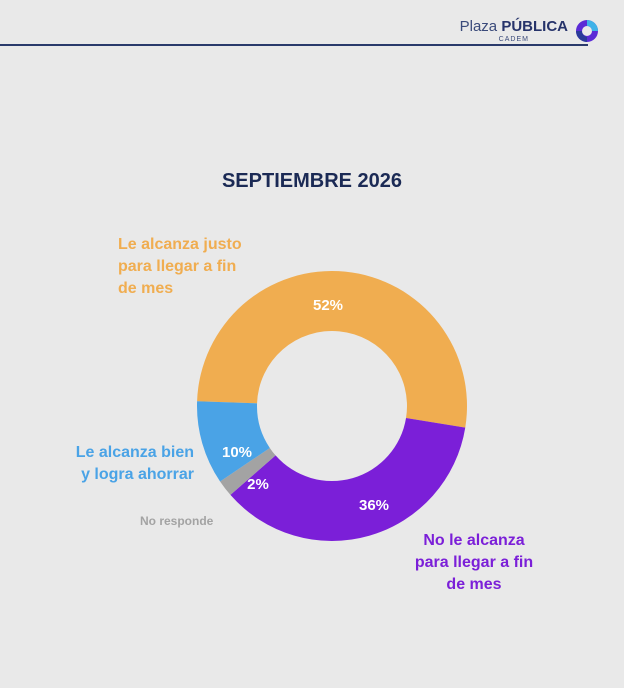  I want to click on value-label-no-responde: 2%, so click(258, 484).